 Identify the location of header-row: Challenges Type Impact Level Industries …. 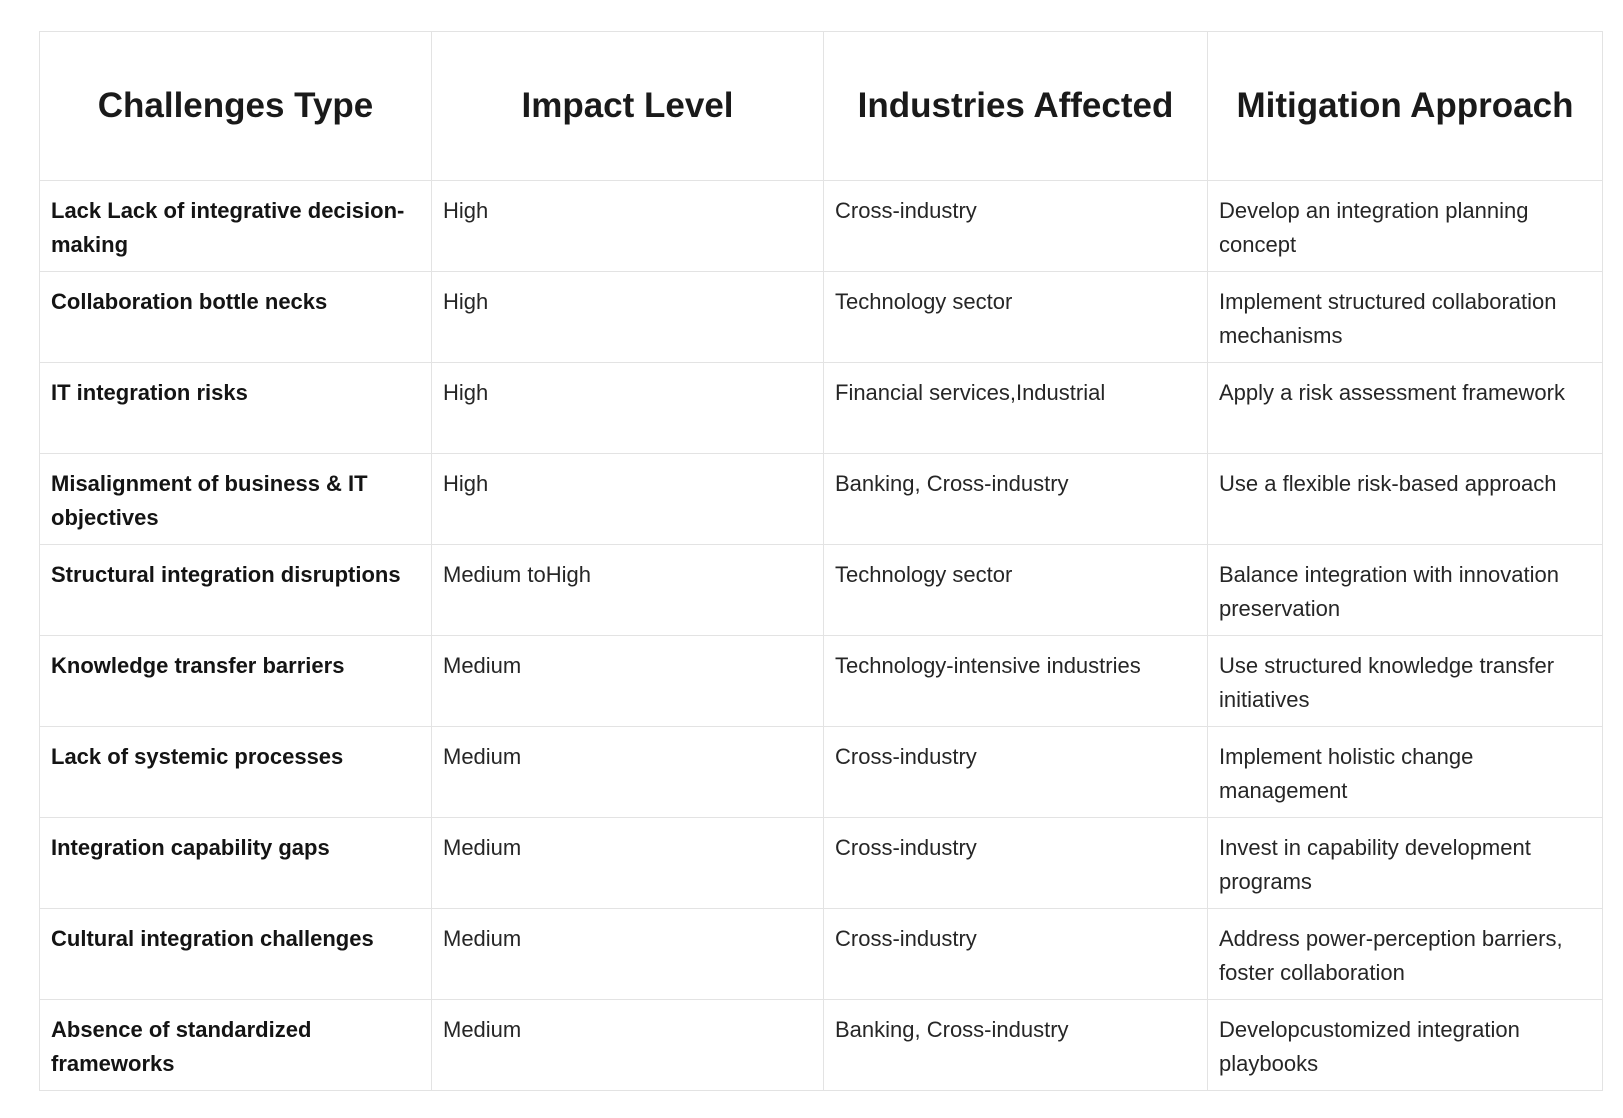
(821, 106).